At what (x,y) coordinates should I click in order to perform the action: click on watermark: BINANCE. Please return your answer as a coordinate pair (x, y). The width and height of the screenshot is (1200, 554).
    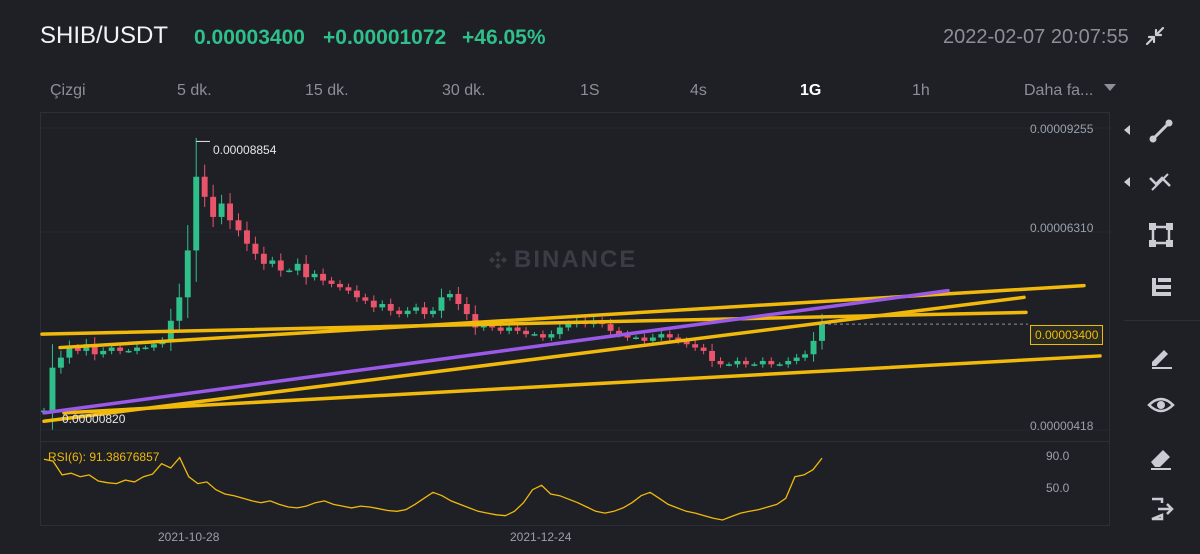
    Looking at the image, I should click on (576, 259).